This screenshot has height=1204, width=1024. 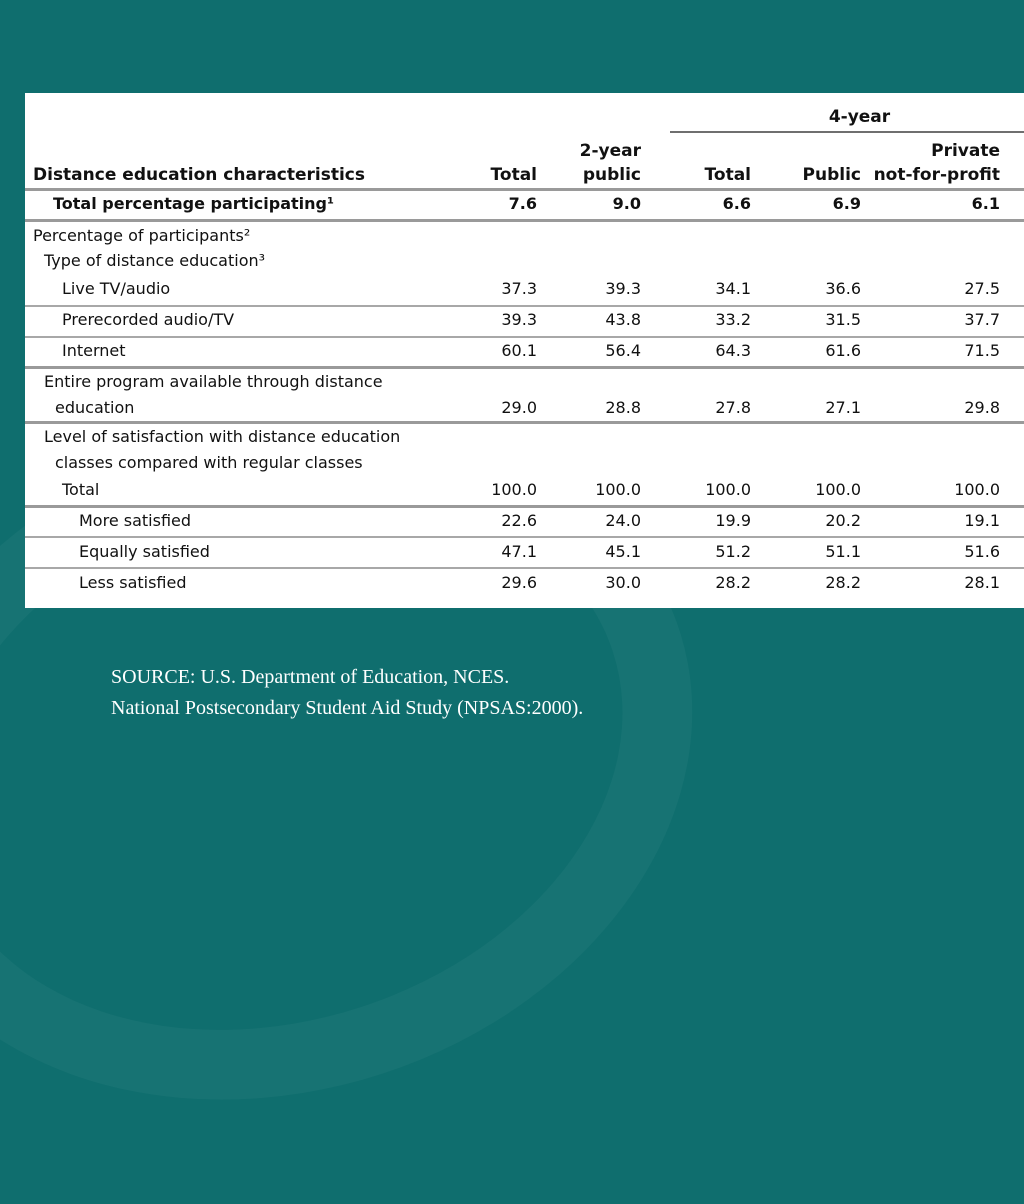 What do you see at coordinates (135, 520) in the screenshot?
I see `row-label-more-satisfied: More satisfied` at bounding box center [135, 520].